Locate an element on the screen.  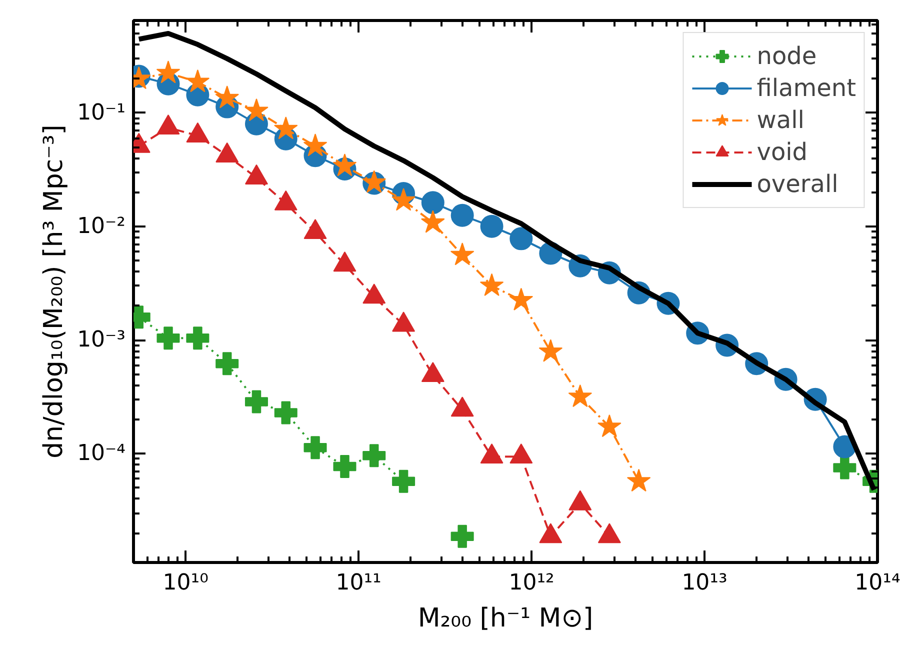
legend-label: void is located at coordinates (782, 152).